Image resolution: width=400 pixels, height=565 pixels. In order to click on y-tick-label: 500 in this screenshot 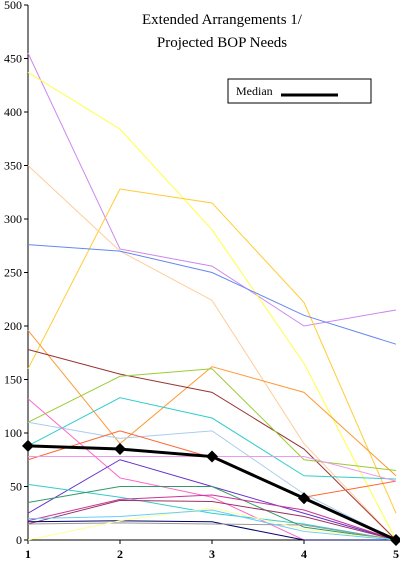, I will do `click(13, 6)`.